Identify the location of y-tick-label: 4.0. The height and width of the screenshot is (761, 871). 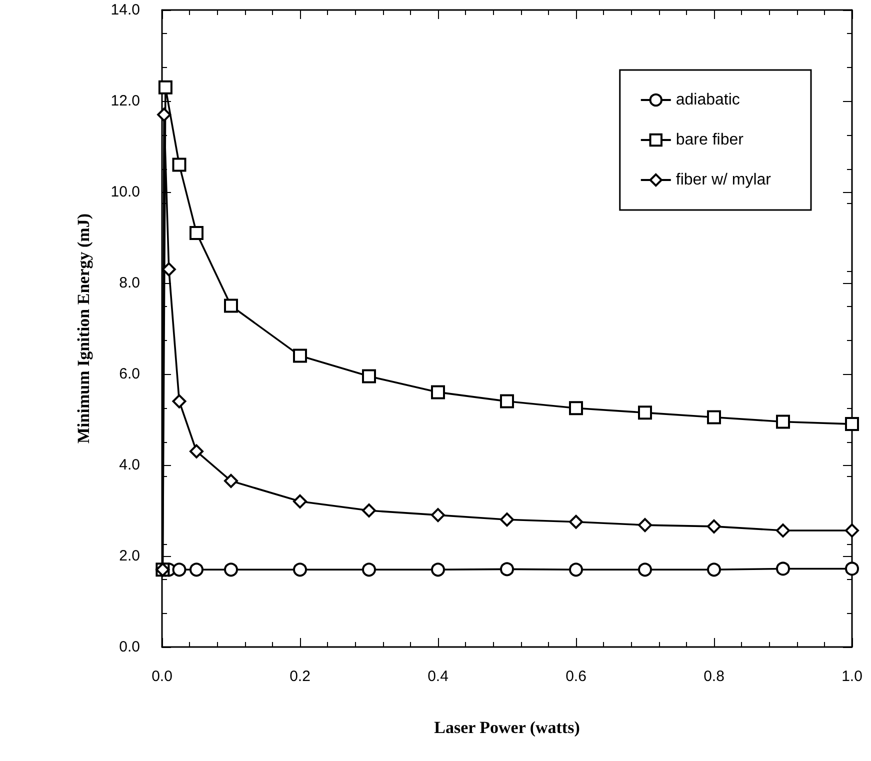
(129, 465).